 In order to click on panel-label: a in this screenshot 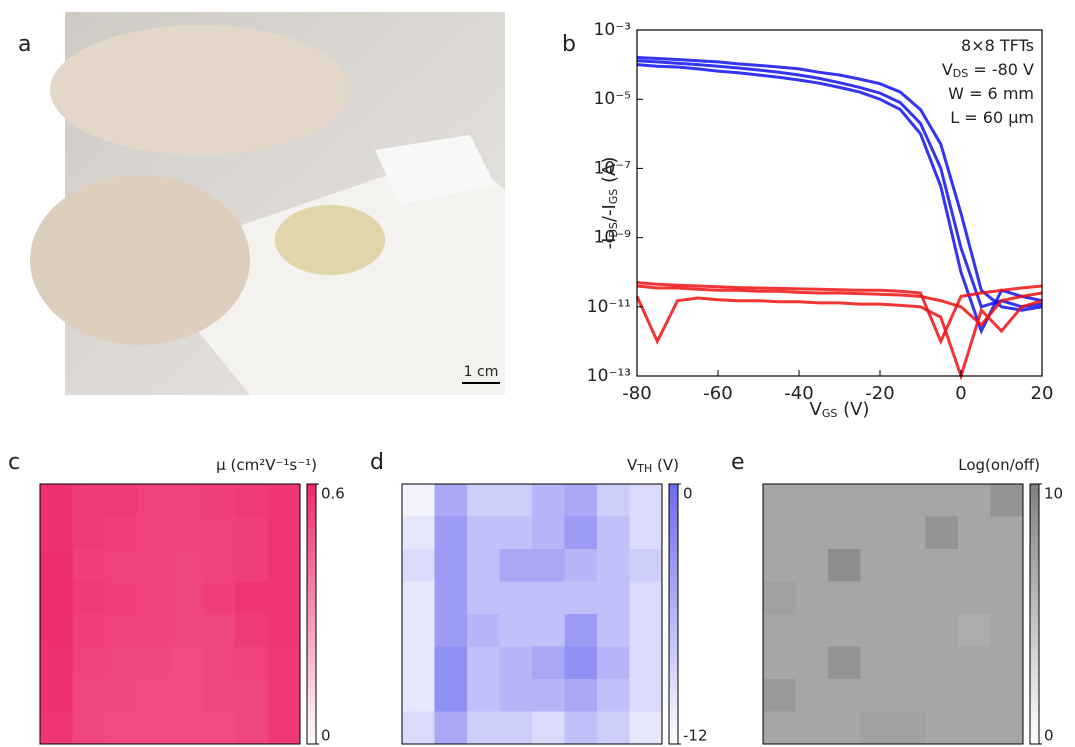, I will do `click(24, 44)`.